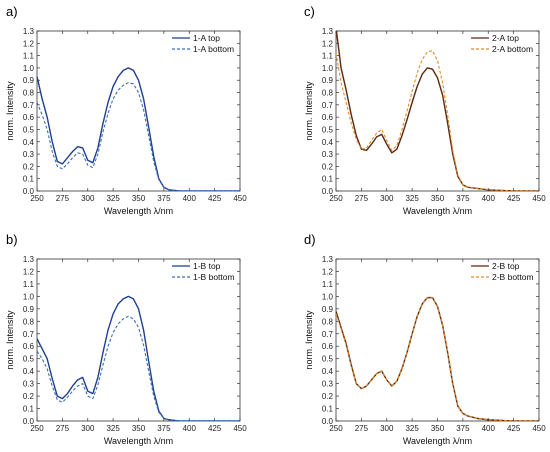 The height and width of the screenshot is (452, 550). I want to click on legend-entry: 2-B bottom, so click(513, 277).